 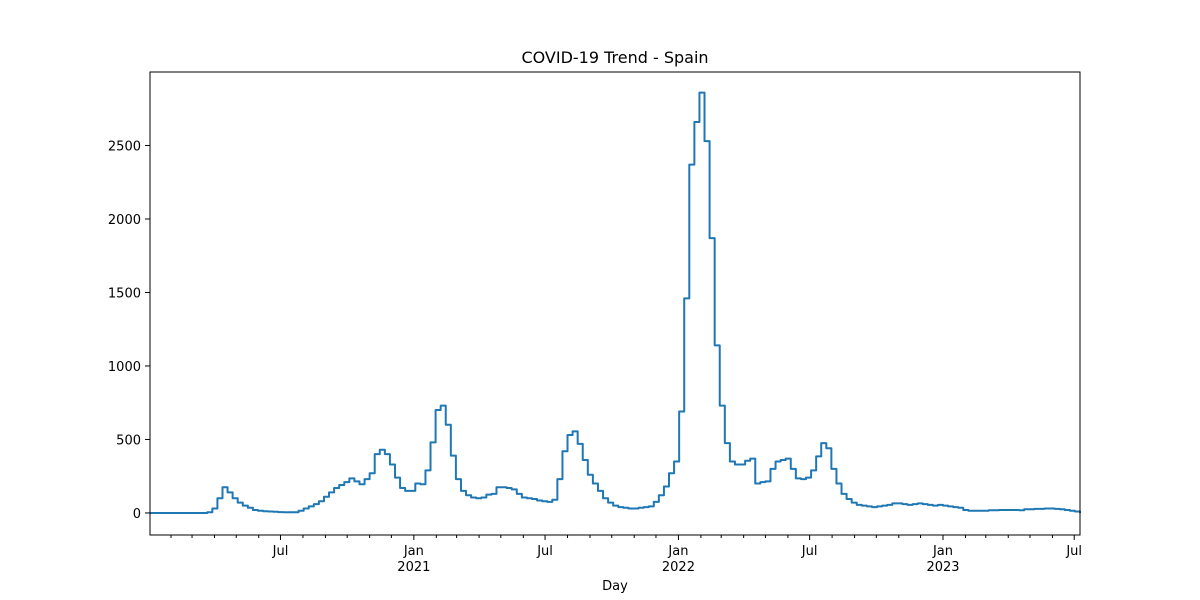 What do you see at coordinates (614, 57) in the screenshot?
I see `chart-title: COVID-19 Trend - Spain` at bounding box center [614, 57].